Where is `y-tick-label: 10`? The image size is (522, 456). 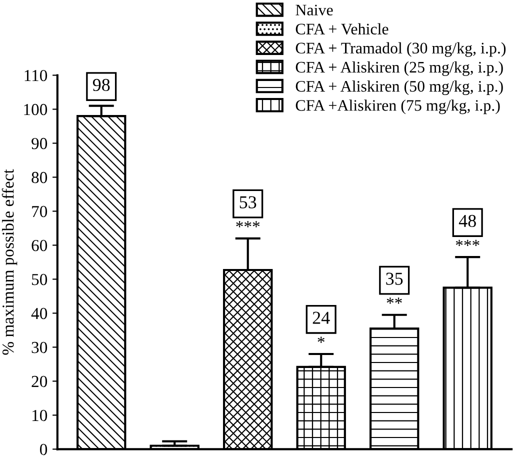 y-tick-label: 10 is located at coordinates (40, 416).